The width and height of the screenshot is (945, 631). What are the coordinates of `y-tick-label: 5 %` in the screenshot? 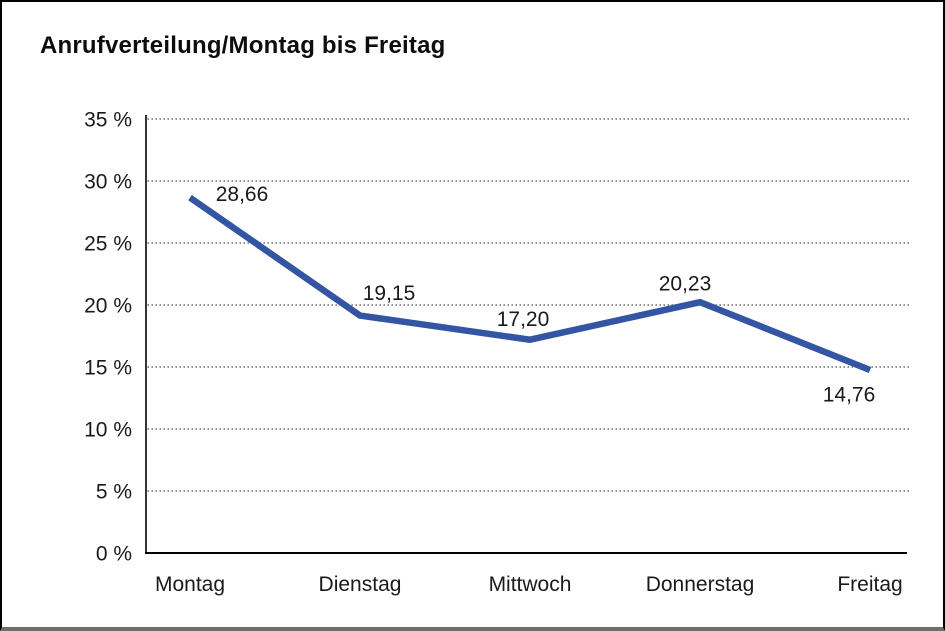 It's located at (114, 492).